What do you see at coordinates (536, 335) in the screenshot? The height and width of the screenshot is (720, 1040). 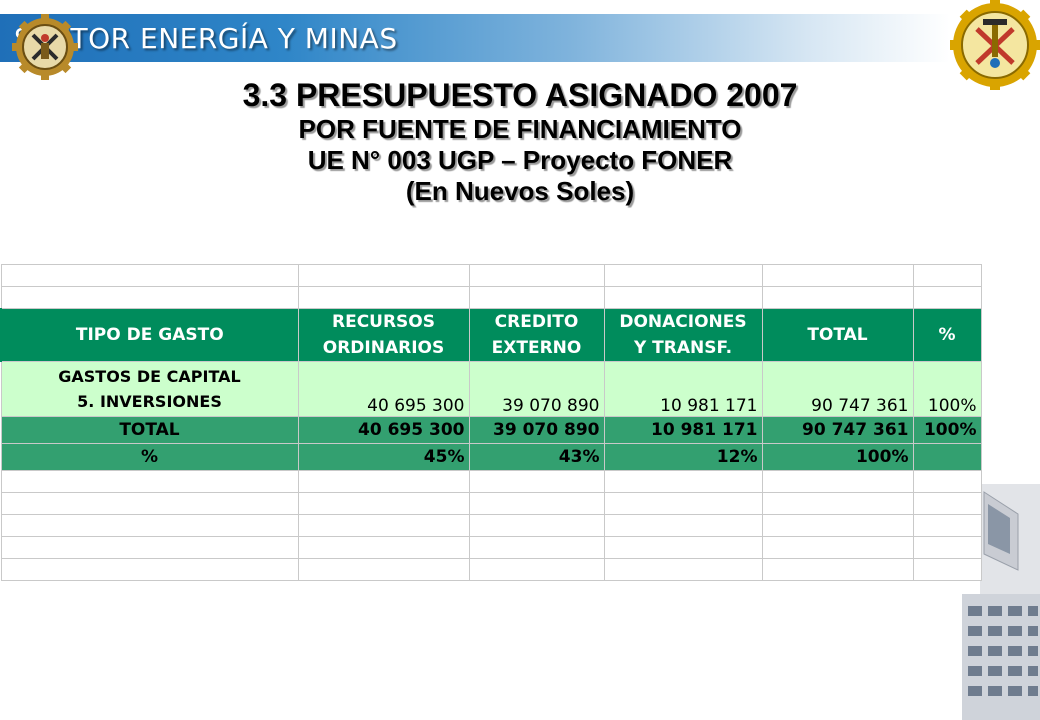 I see `header-credito-externo: CREDITO EXTERNO` at bounding box center [536, 335].